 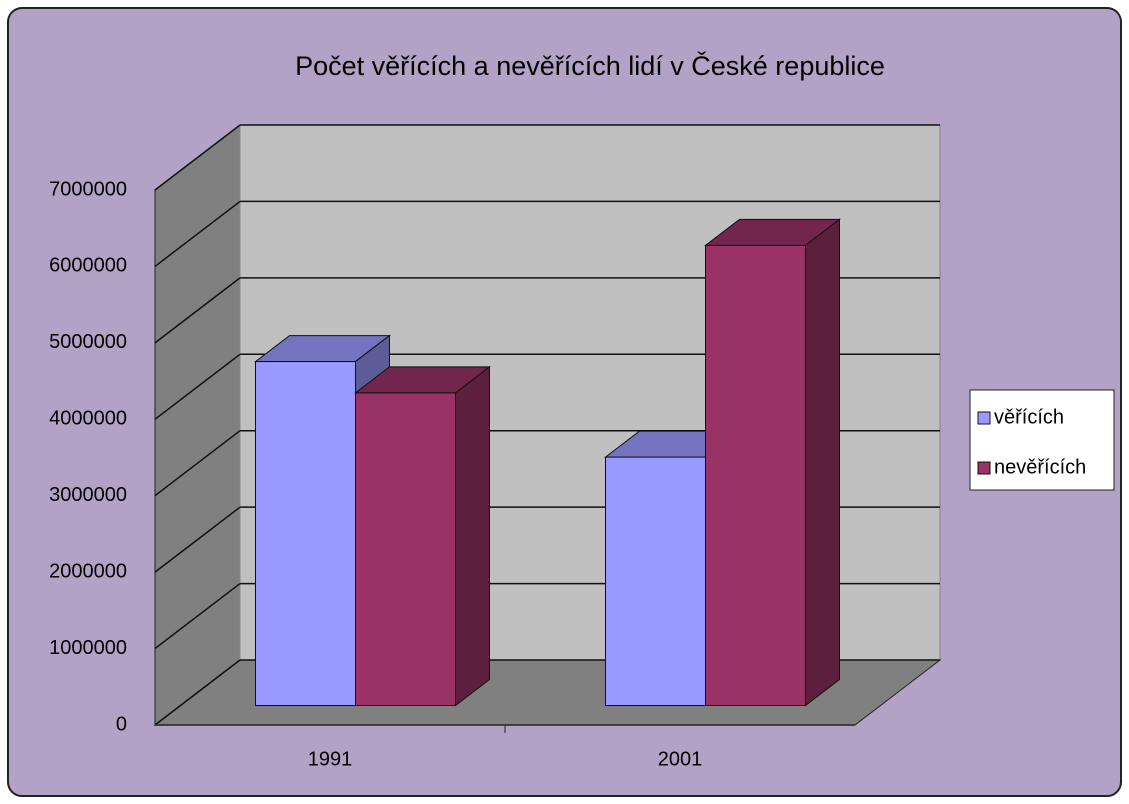 I want to click on legend-label: nevěřících, so click(x=1040, y=467).